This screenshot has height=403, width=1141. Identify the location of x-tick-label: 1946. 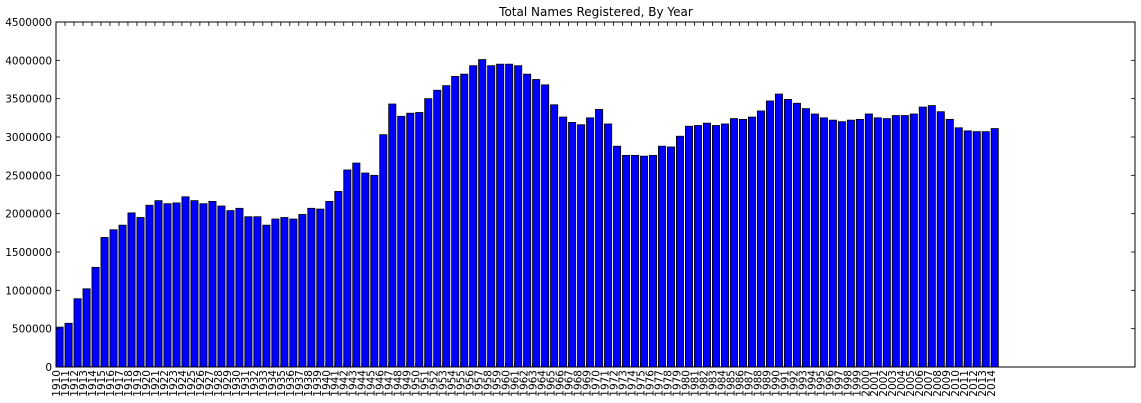
(381, 383).